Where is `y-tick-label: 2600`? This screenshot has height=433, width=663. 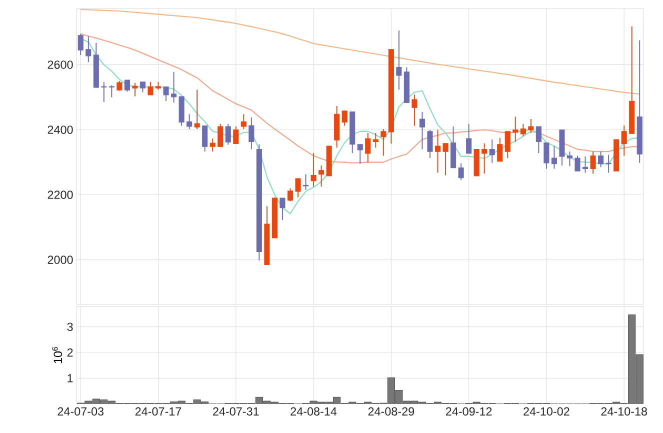 y-tick-label: 2600 is located at coordinates (60, 64).